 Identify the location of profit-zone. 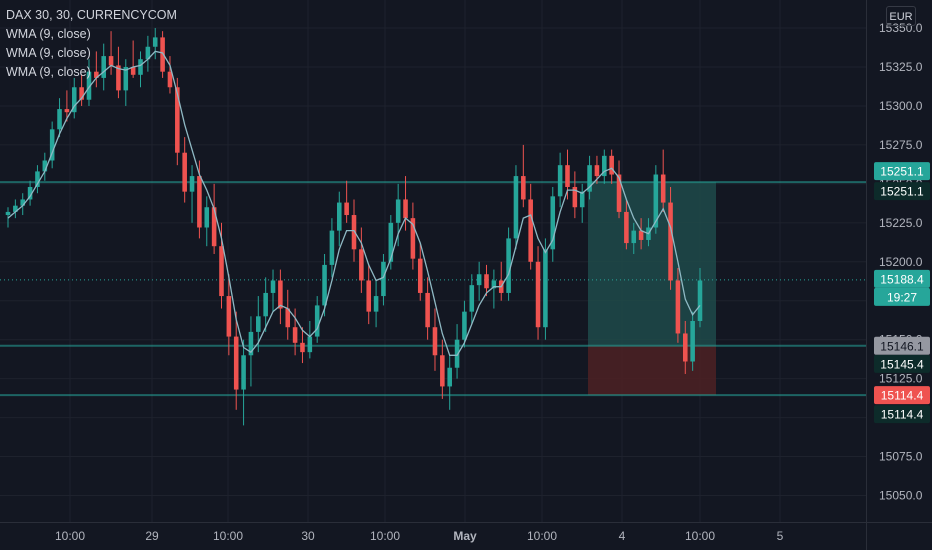
(652, 264).